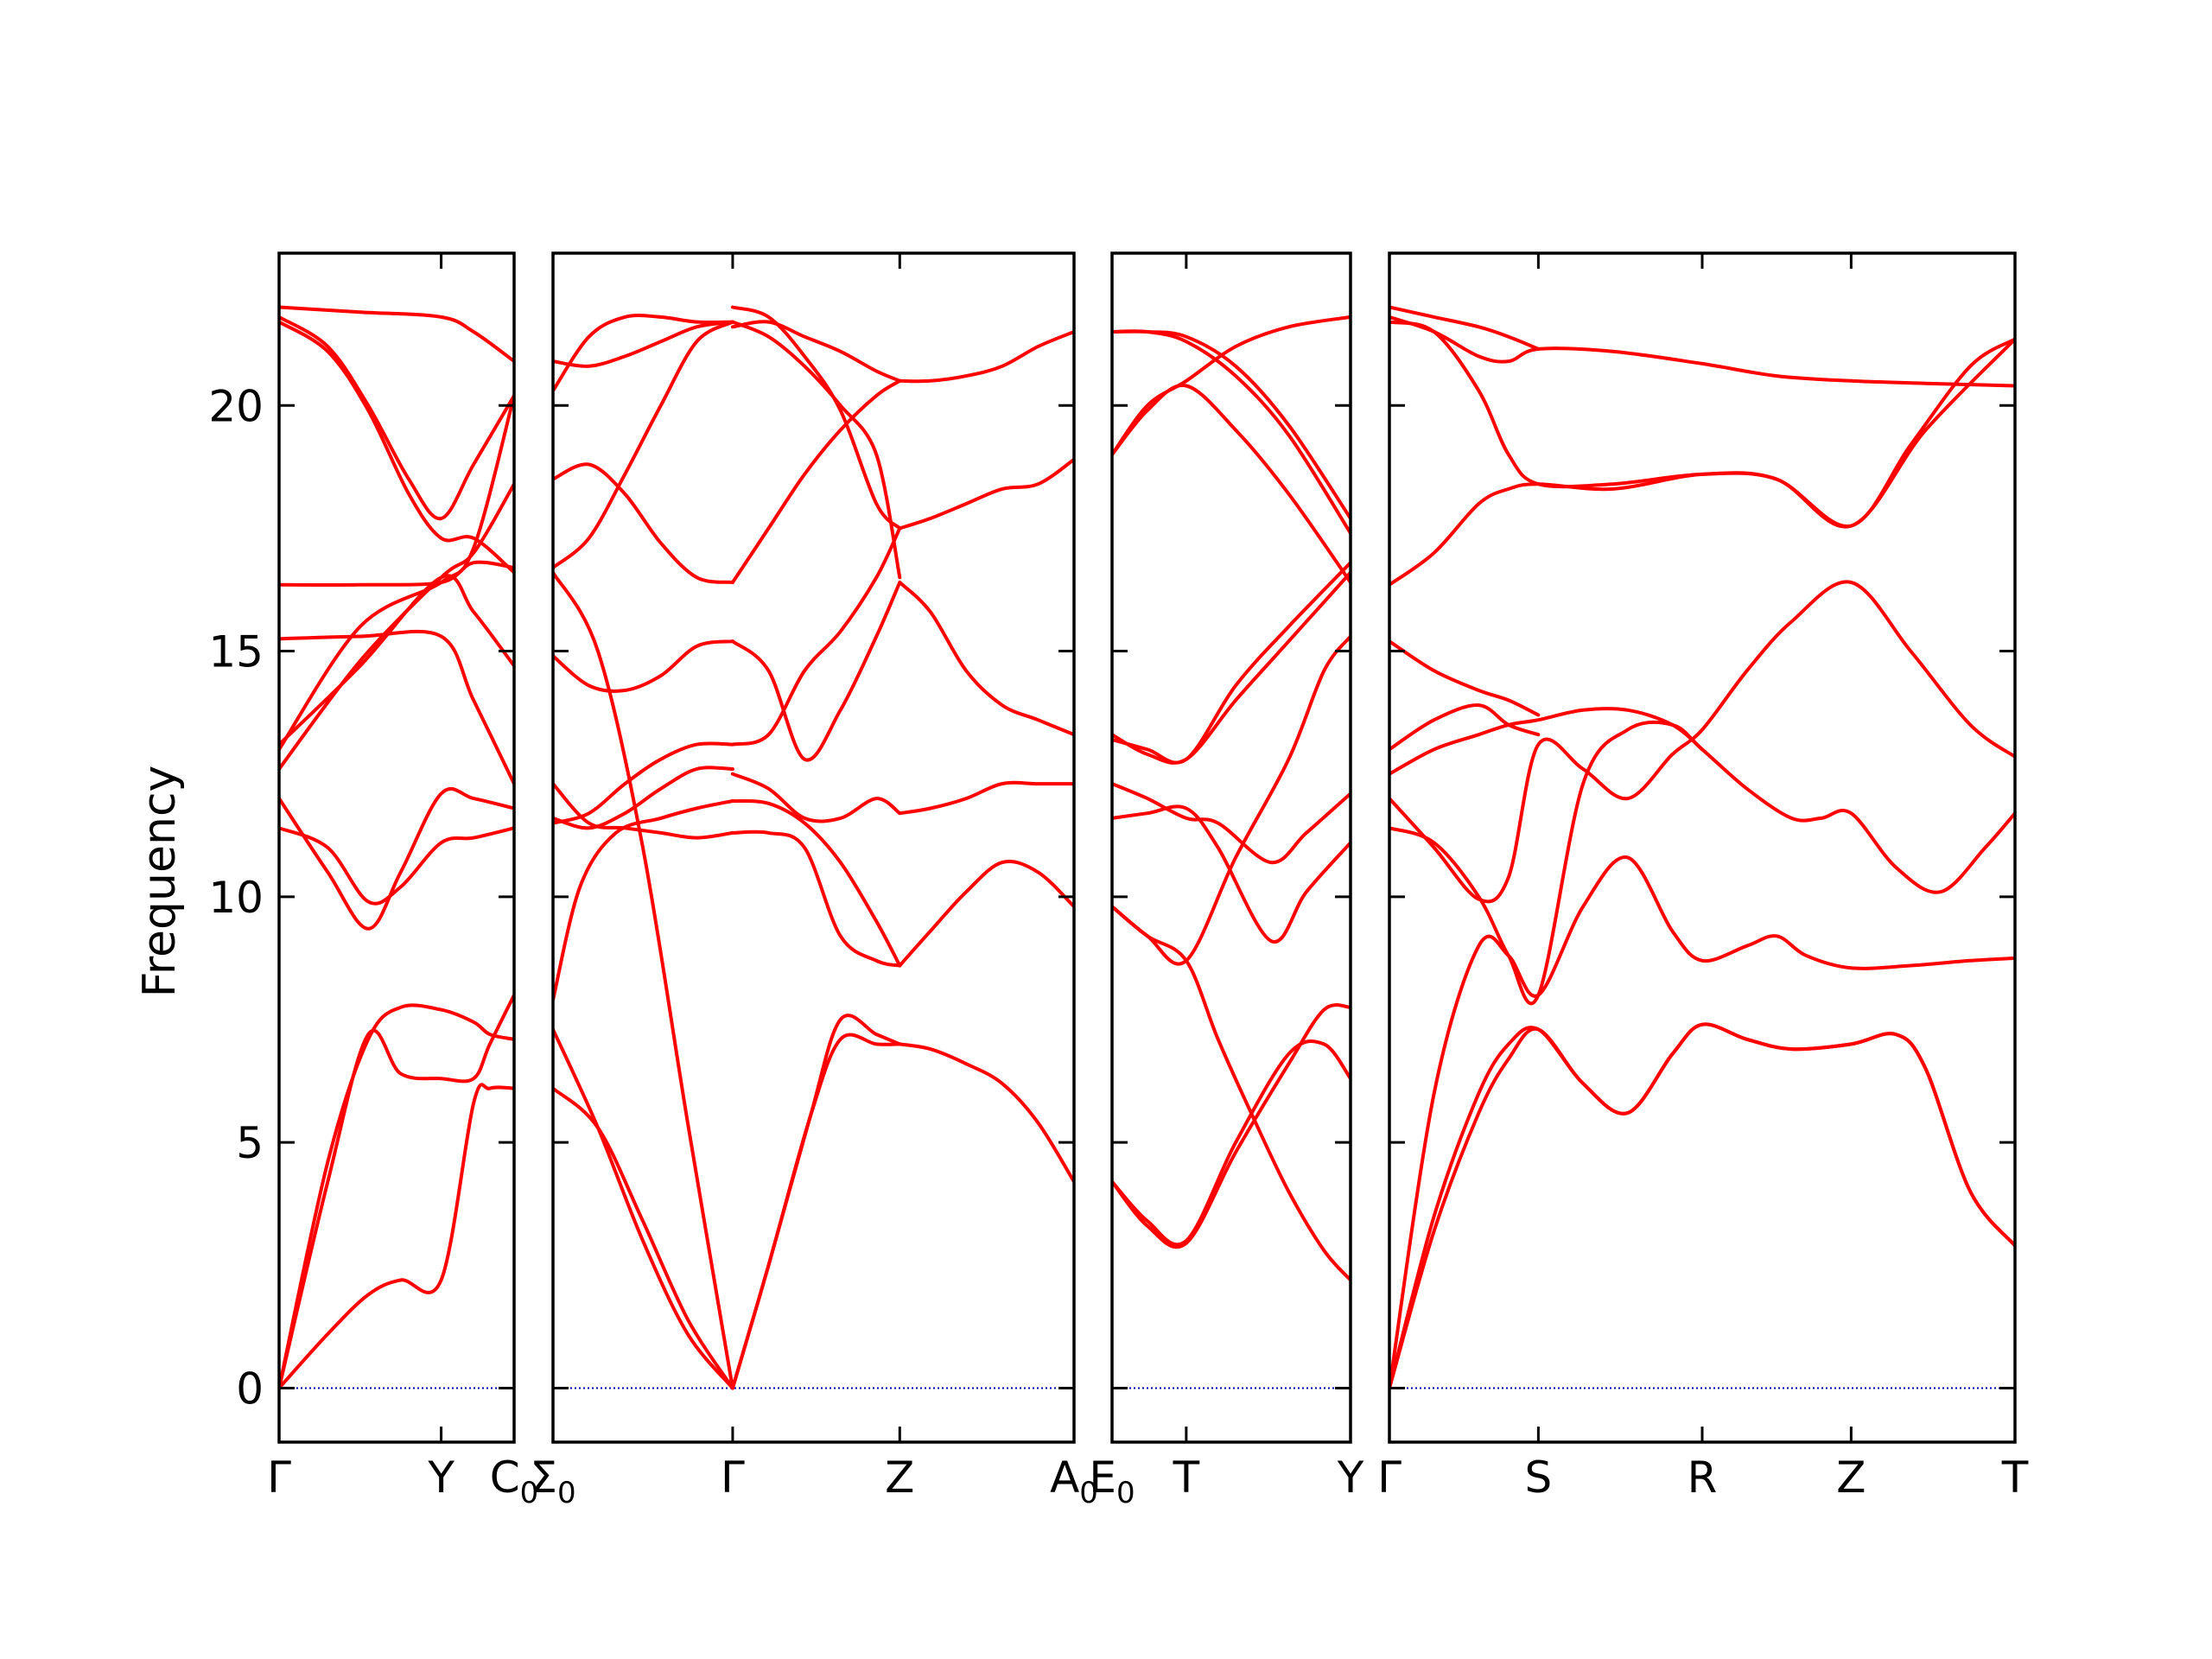  Describe the element at coordinates (1112, 1481) in the screenshot. I see `x-tick-label: E0` at that location.